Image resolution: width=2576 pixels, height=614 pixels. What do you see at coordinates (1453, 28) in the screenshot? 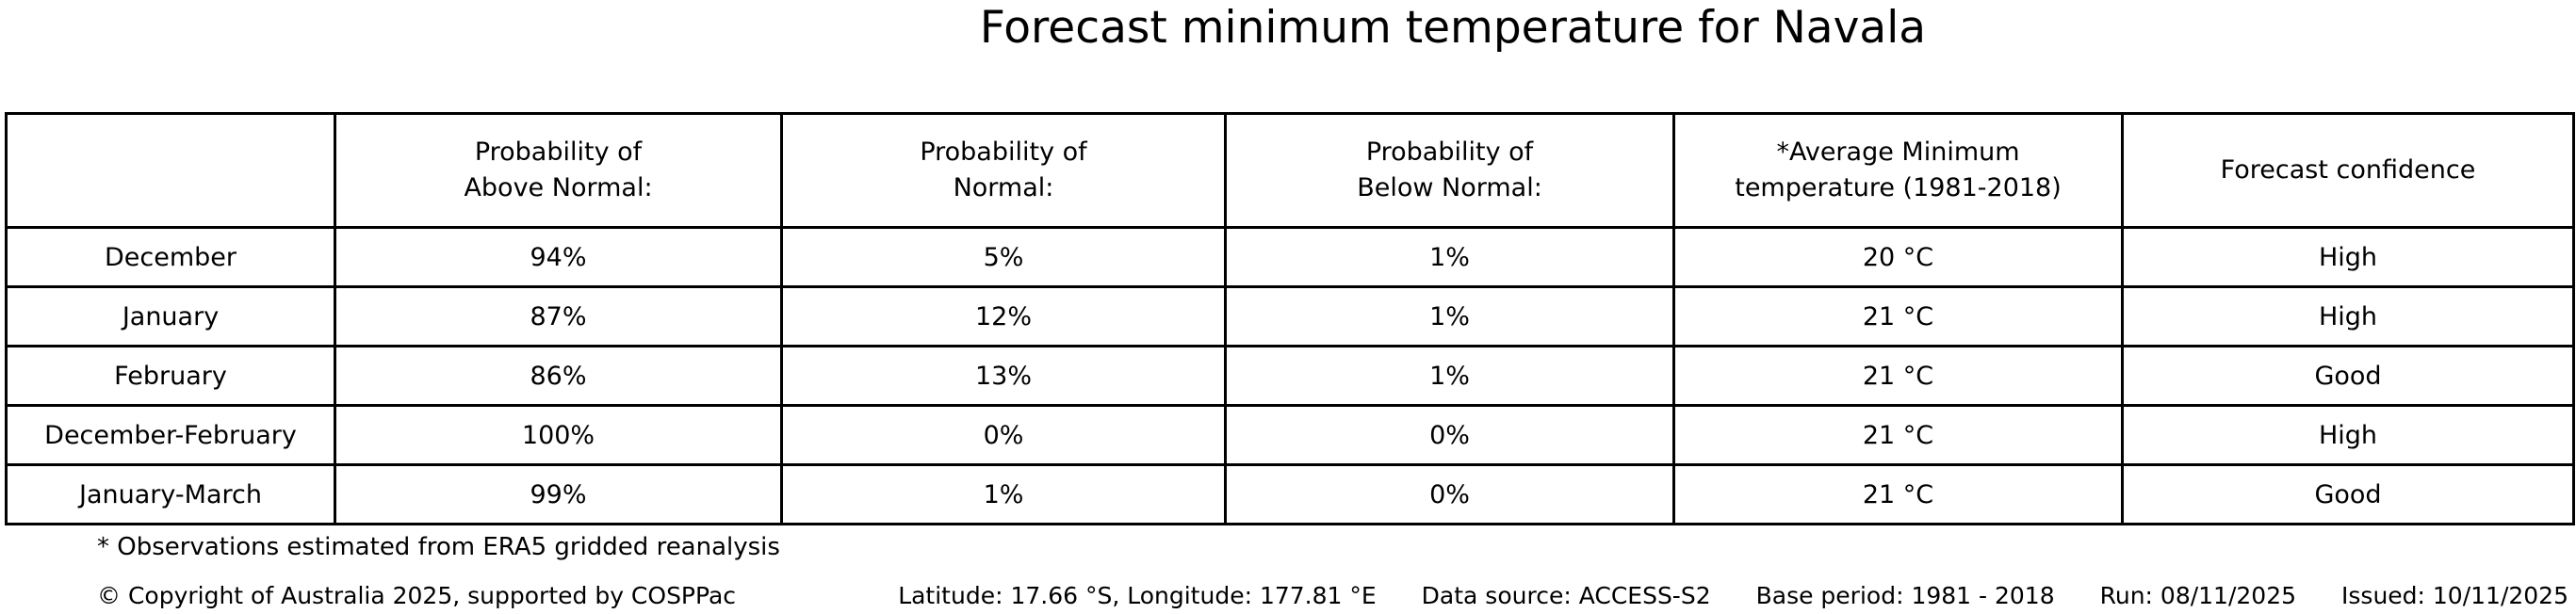
I see `page-title: Forecast minimum temperature for Navala` at bounding box center [1453, 28].